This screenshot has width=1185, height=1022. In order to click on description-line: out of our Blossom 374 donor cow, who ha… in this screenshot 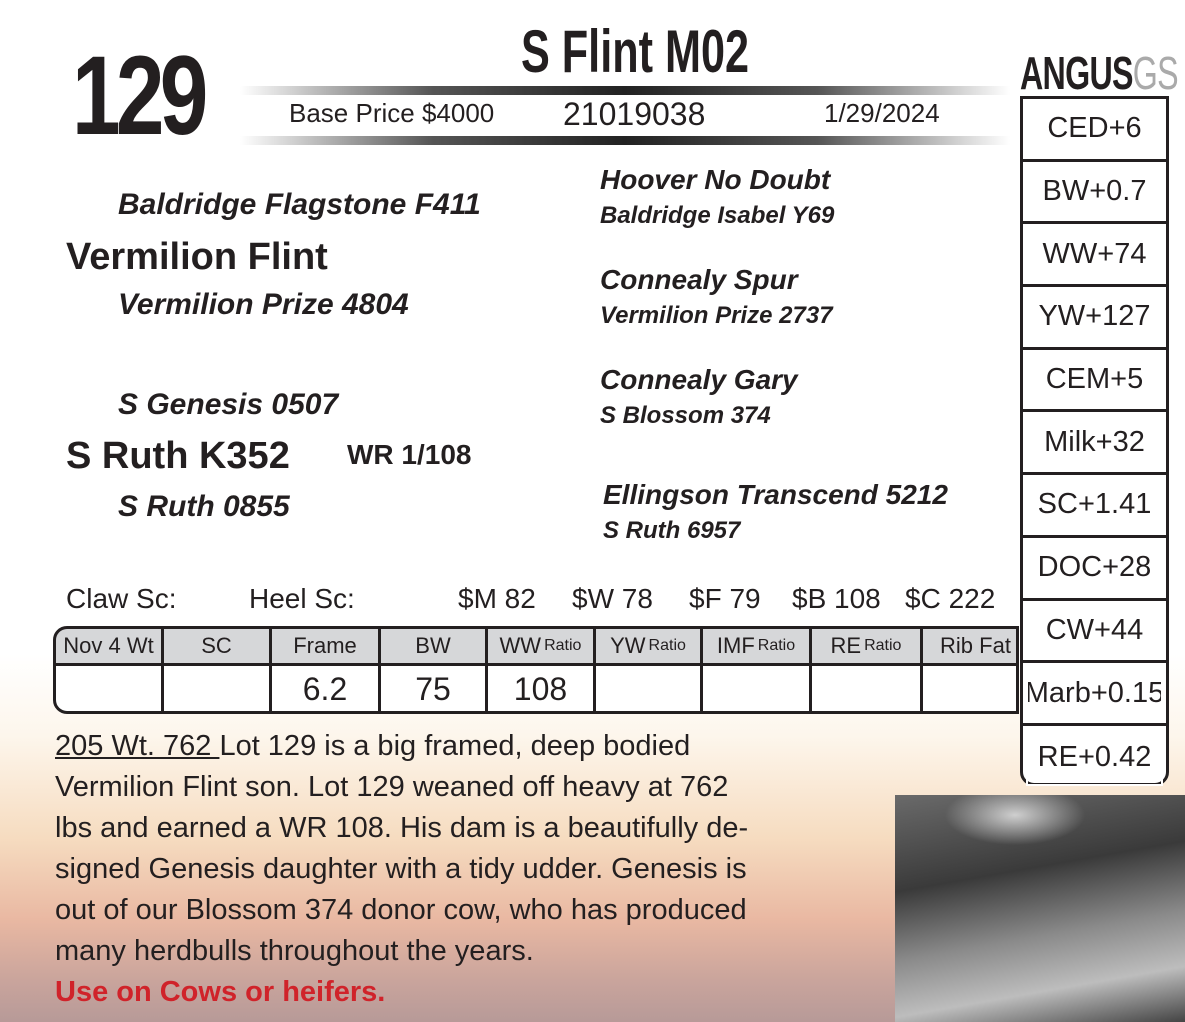, I will do `click(401, 910)`.